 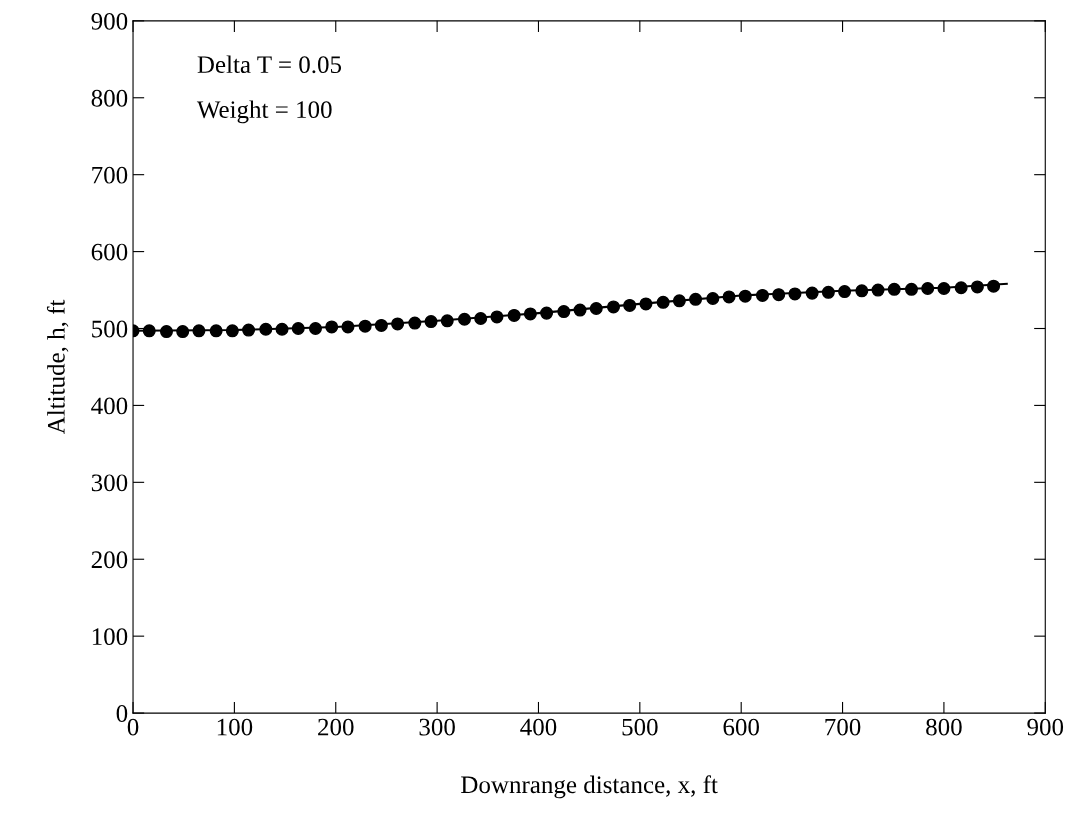 What do you see at coordinates (133, 727) in the screenshot?
I see `x-tick-label: 0` at bounding box center [133, 727].